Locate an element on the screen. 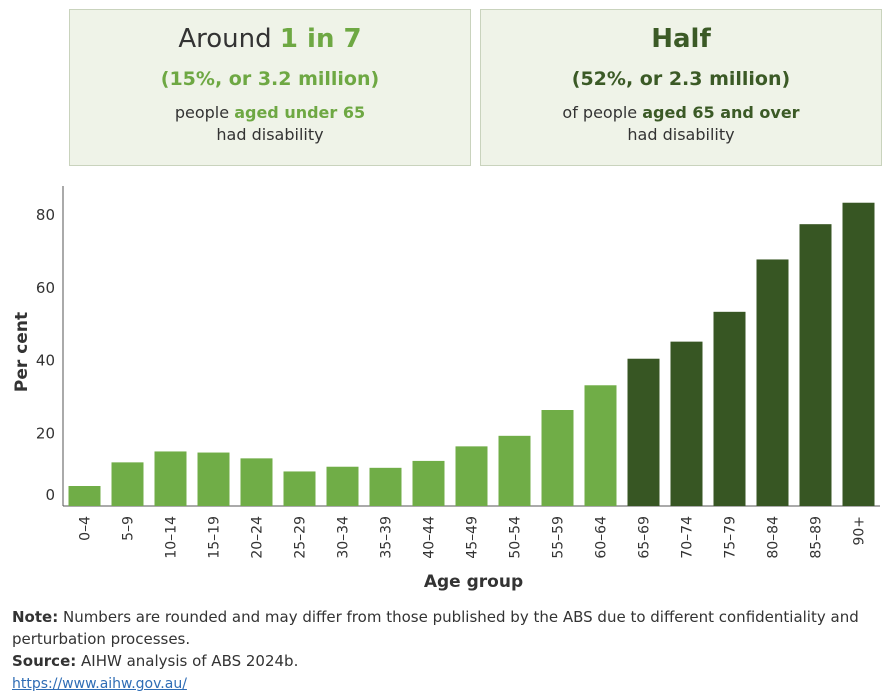 This screenshot has height=700, width=890. x-tick-label: 50–54 is located at coordinates (516, 537).